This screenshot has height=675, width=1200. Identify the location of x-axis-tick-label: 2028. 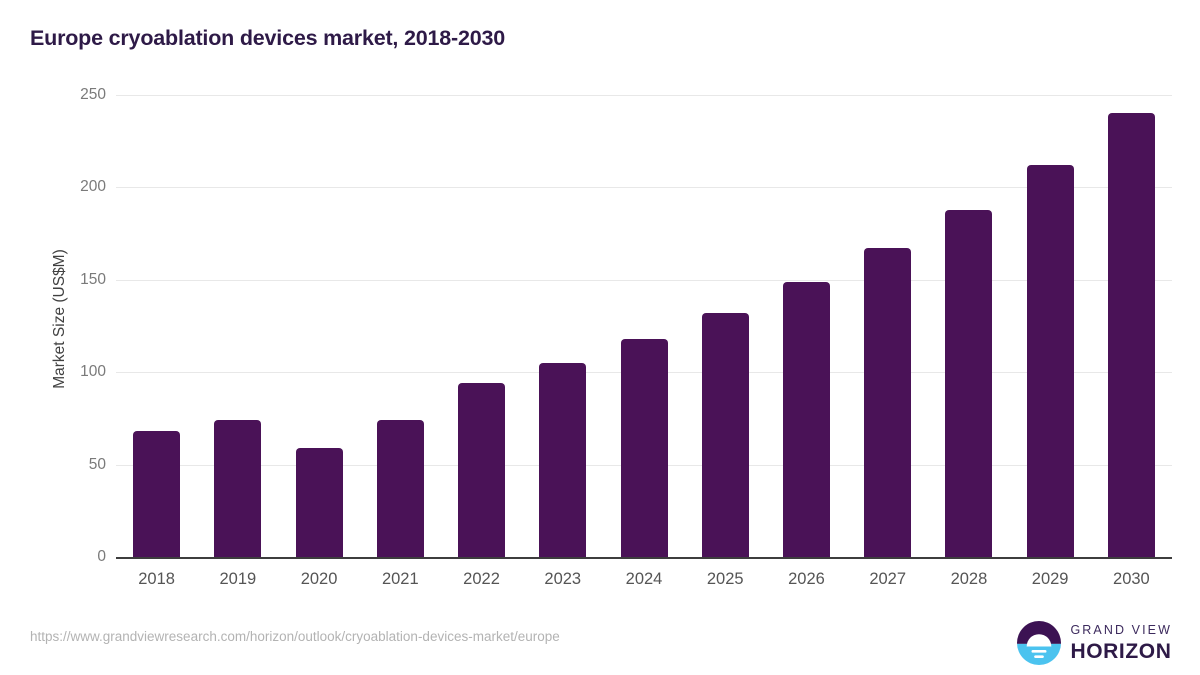
(969, 579).